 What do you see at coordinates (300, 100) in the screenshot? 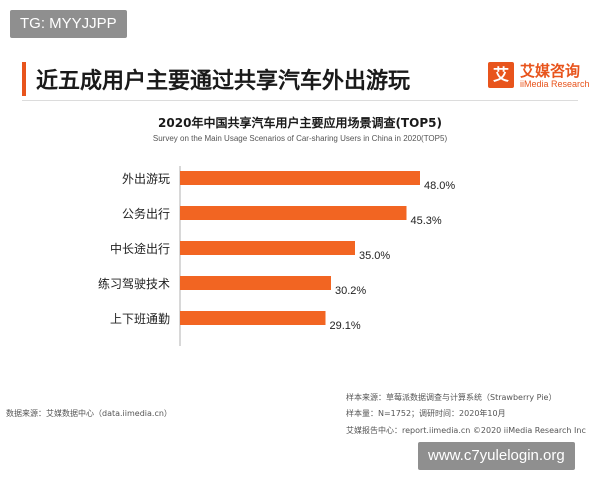
I see `header-divider` at bounding box center [300, 100].